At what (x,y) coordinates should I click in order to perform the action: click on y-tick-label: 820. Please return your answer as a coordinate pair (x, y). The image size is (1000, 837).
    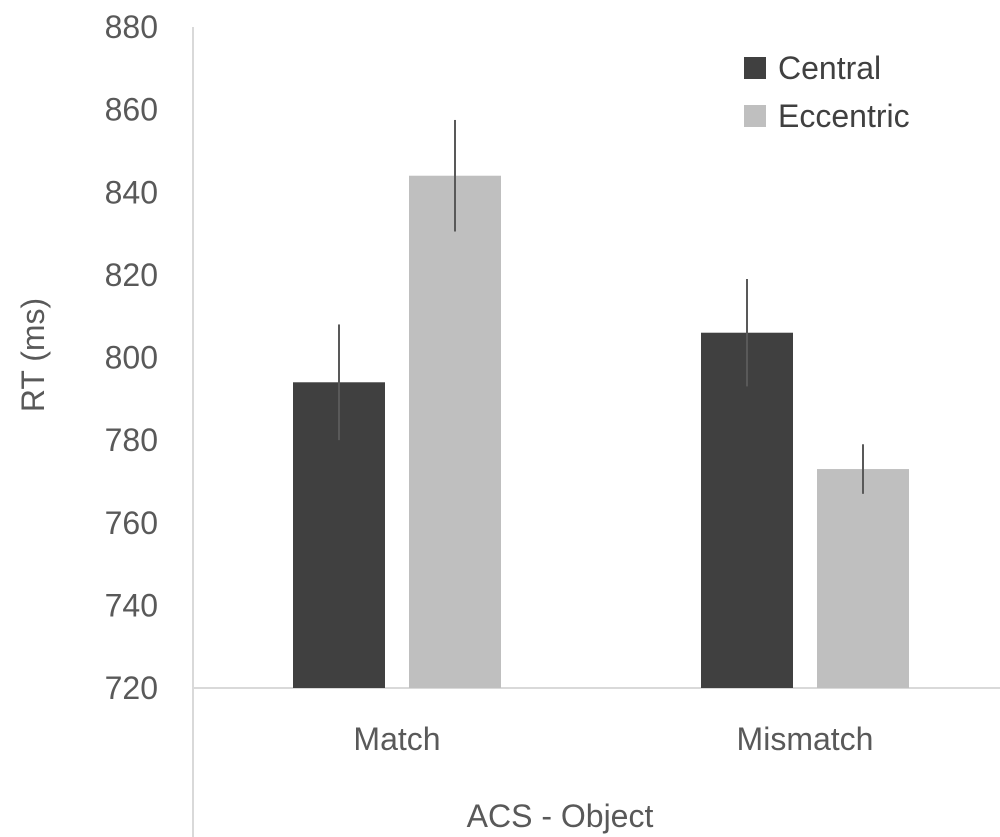
    Looking at the image, I should click on (131, 275).